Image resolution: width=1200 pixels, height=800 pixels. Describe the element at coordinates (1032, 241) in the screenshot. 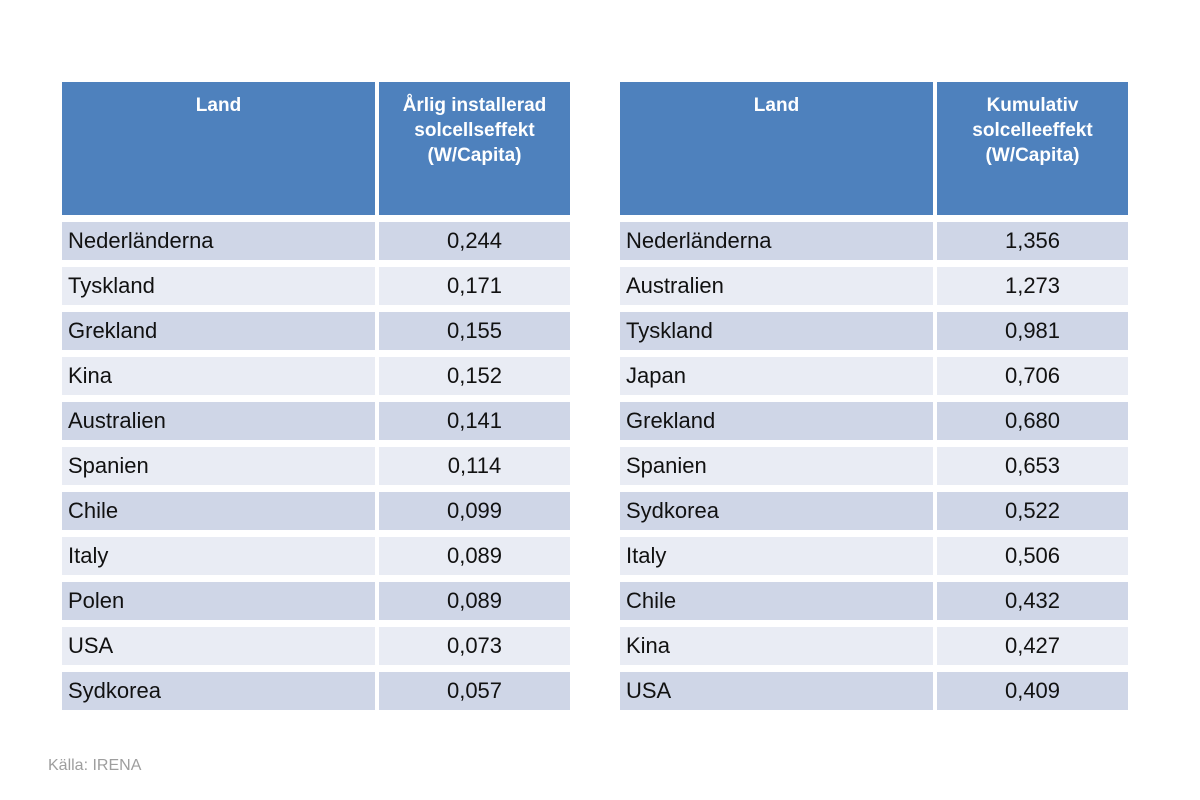

I see `value-cell: 1,356` at that location.